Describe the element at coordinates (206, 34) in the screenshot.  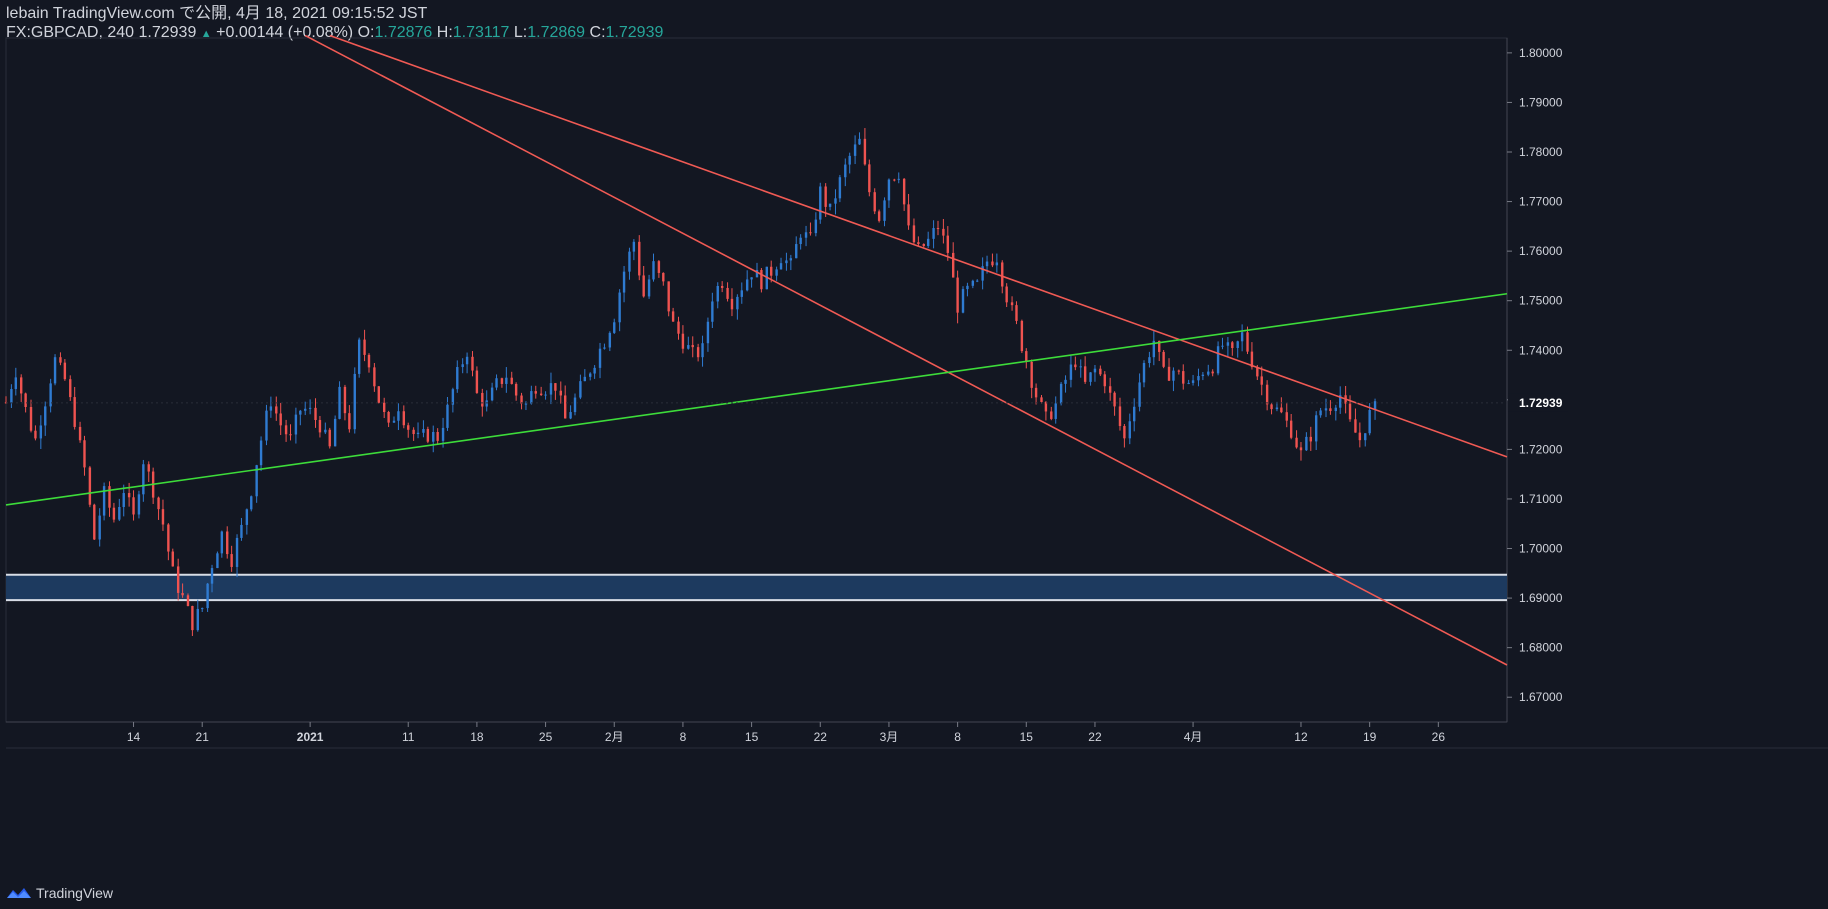
I see `up-arrow-icon: ▲` at that location.